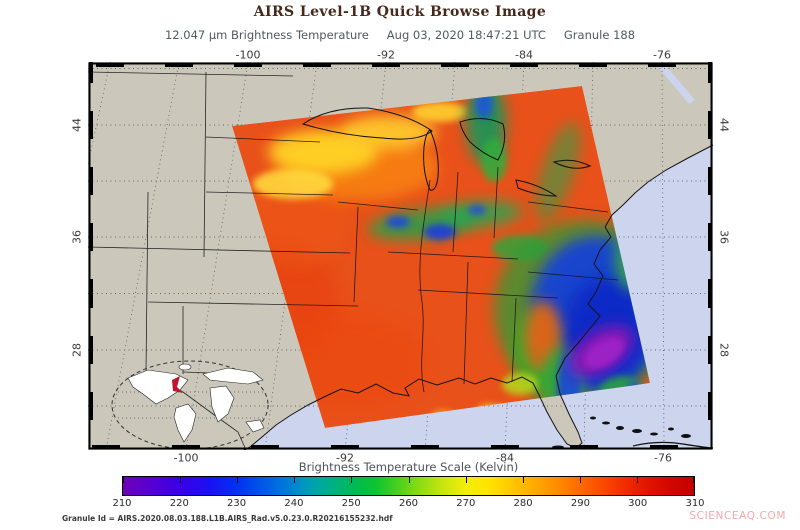 The width and height of the screenshot is (800, 530). I want to click on page-title: AIRS Level-1B Quick Browse Image, so click(400, 12).